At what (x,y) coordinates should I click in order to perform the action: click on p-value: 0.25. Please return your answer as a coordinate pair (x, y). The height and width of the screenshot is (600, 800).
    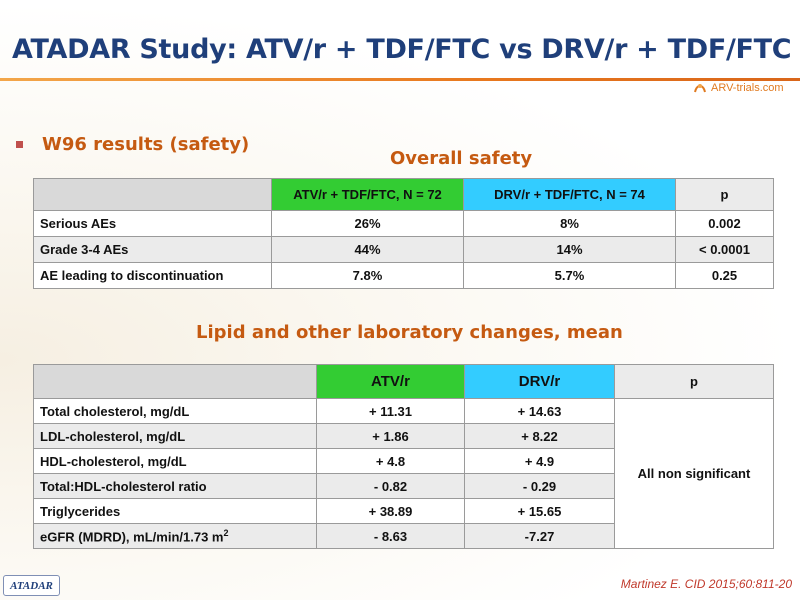
    Looking at the image, I should click on (724, 275).